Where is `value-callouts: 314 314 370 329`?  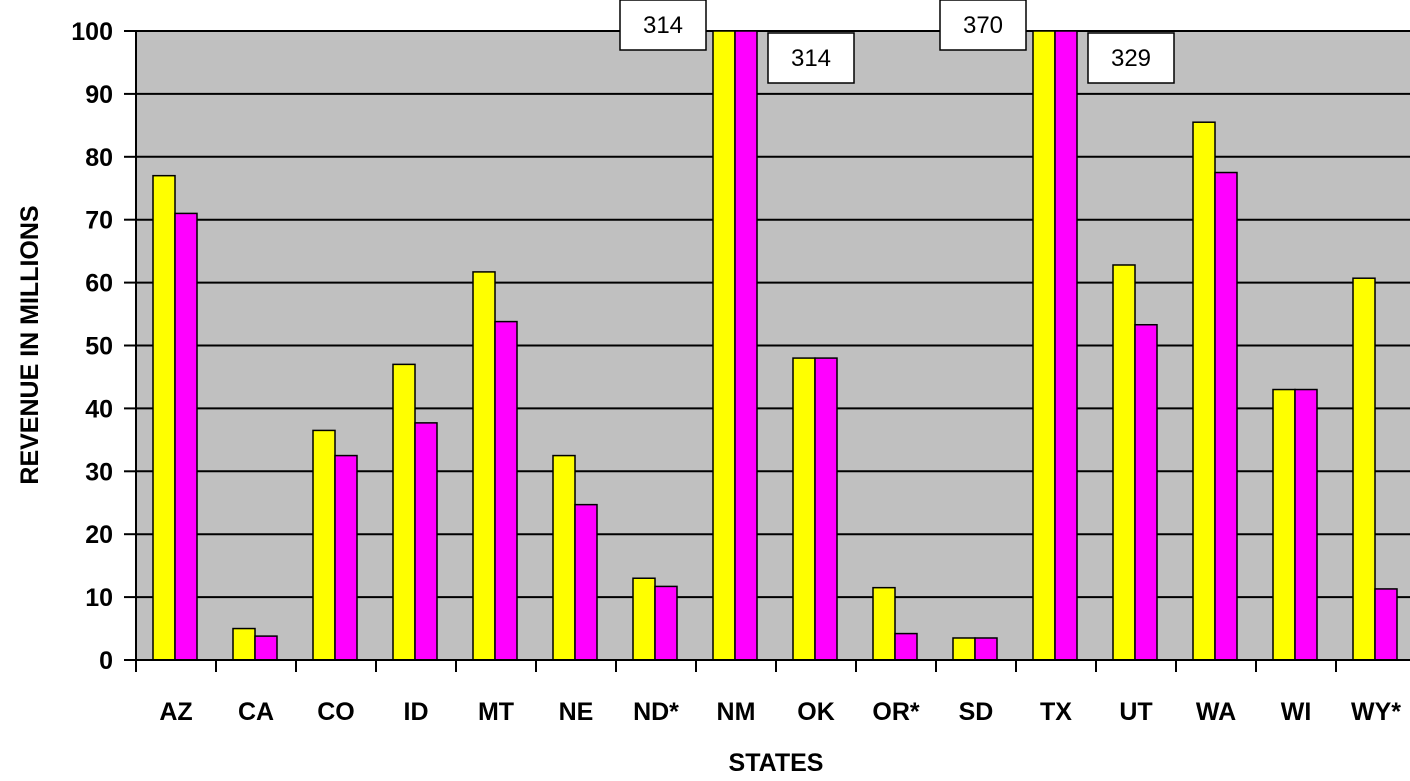 value-callouts: 314 314 370 329 is located at coordinates (897, 42).